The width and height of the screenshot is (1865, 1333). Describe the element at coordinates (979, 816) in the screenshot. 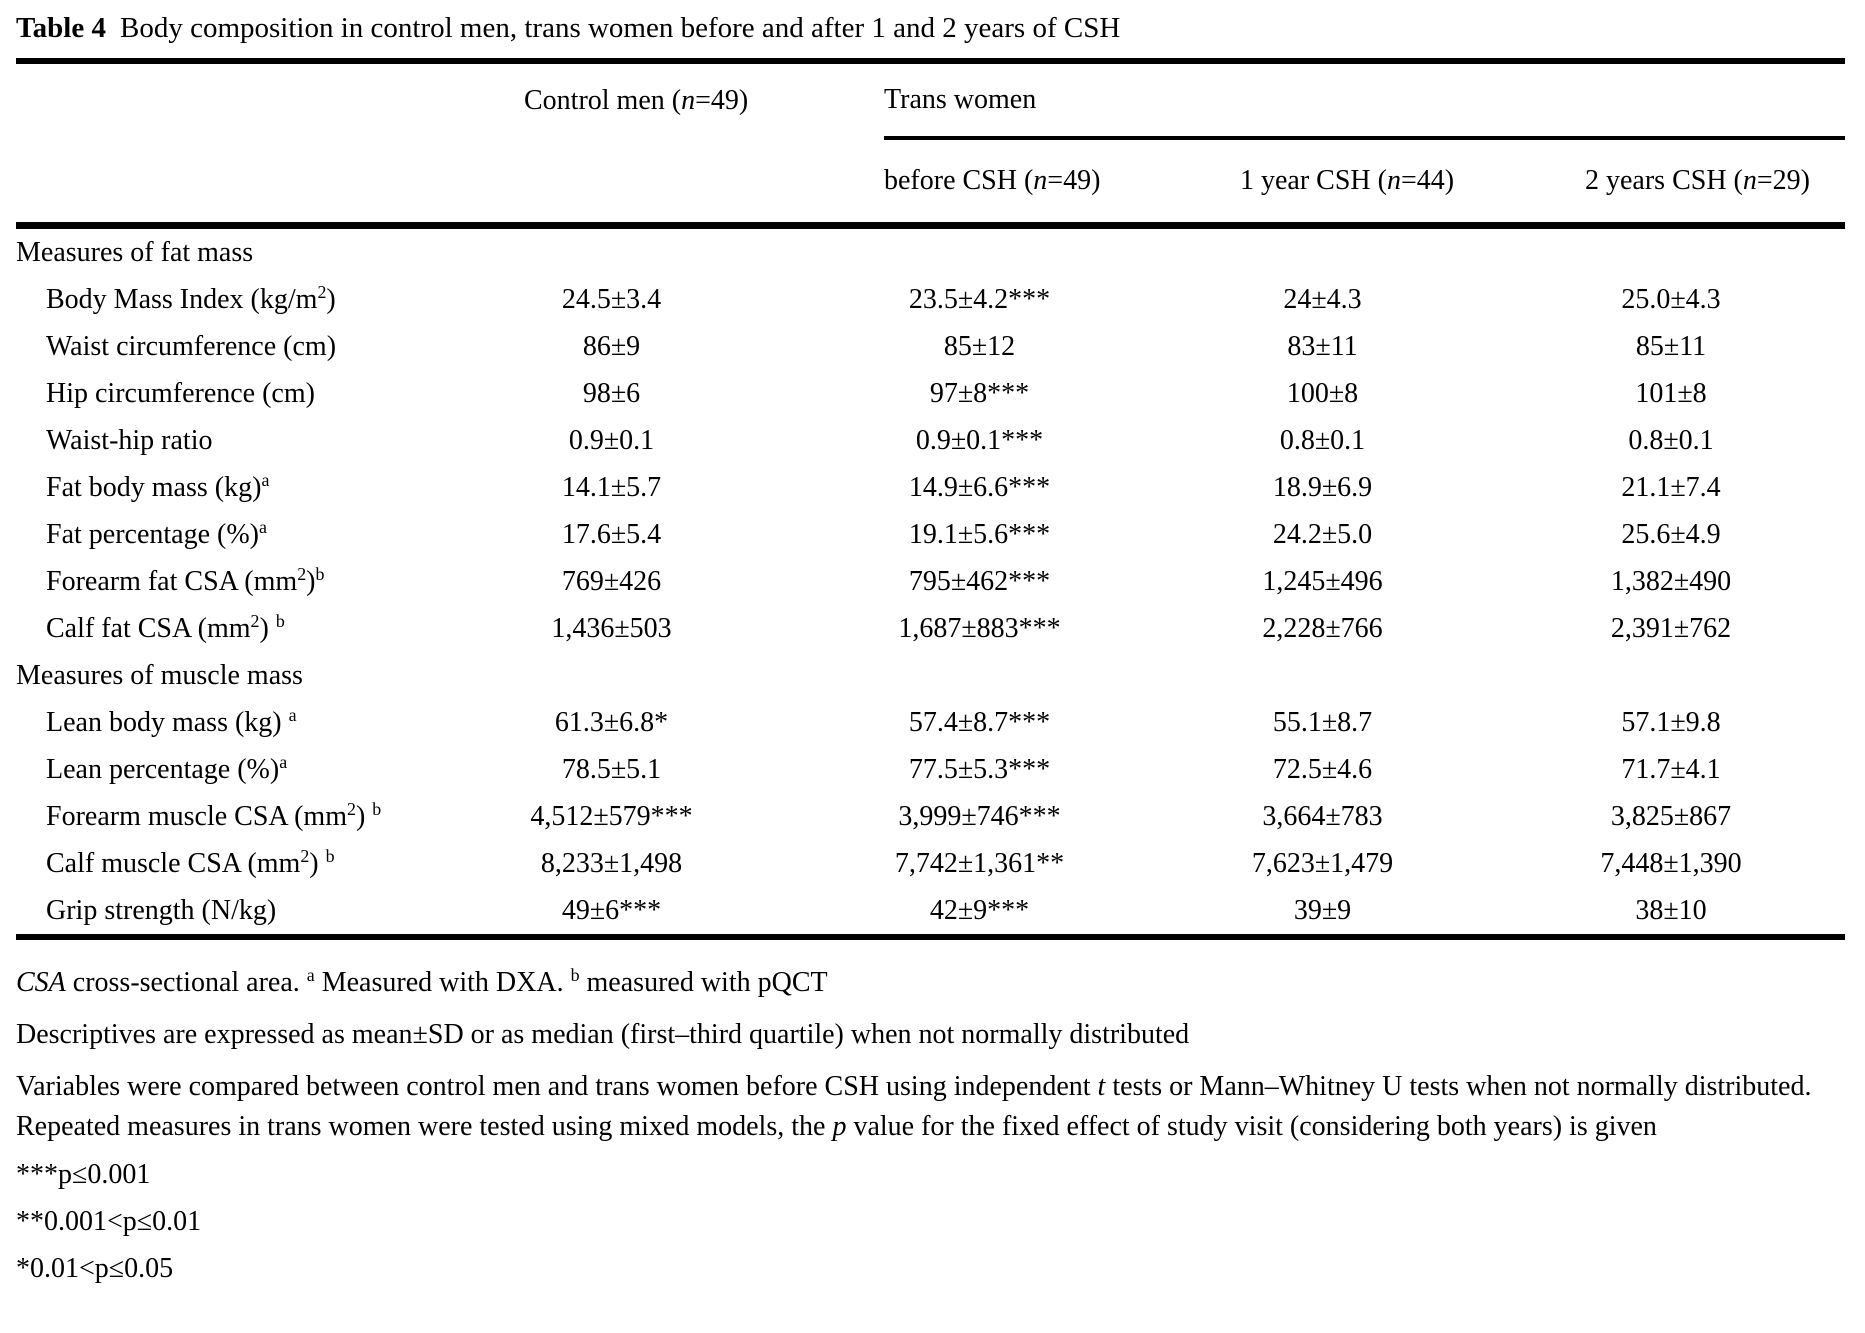

I see `cell-value: 3,999±746***` at that location.